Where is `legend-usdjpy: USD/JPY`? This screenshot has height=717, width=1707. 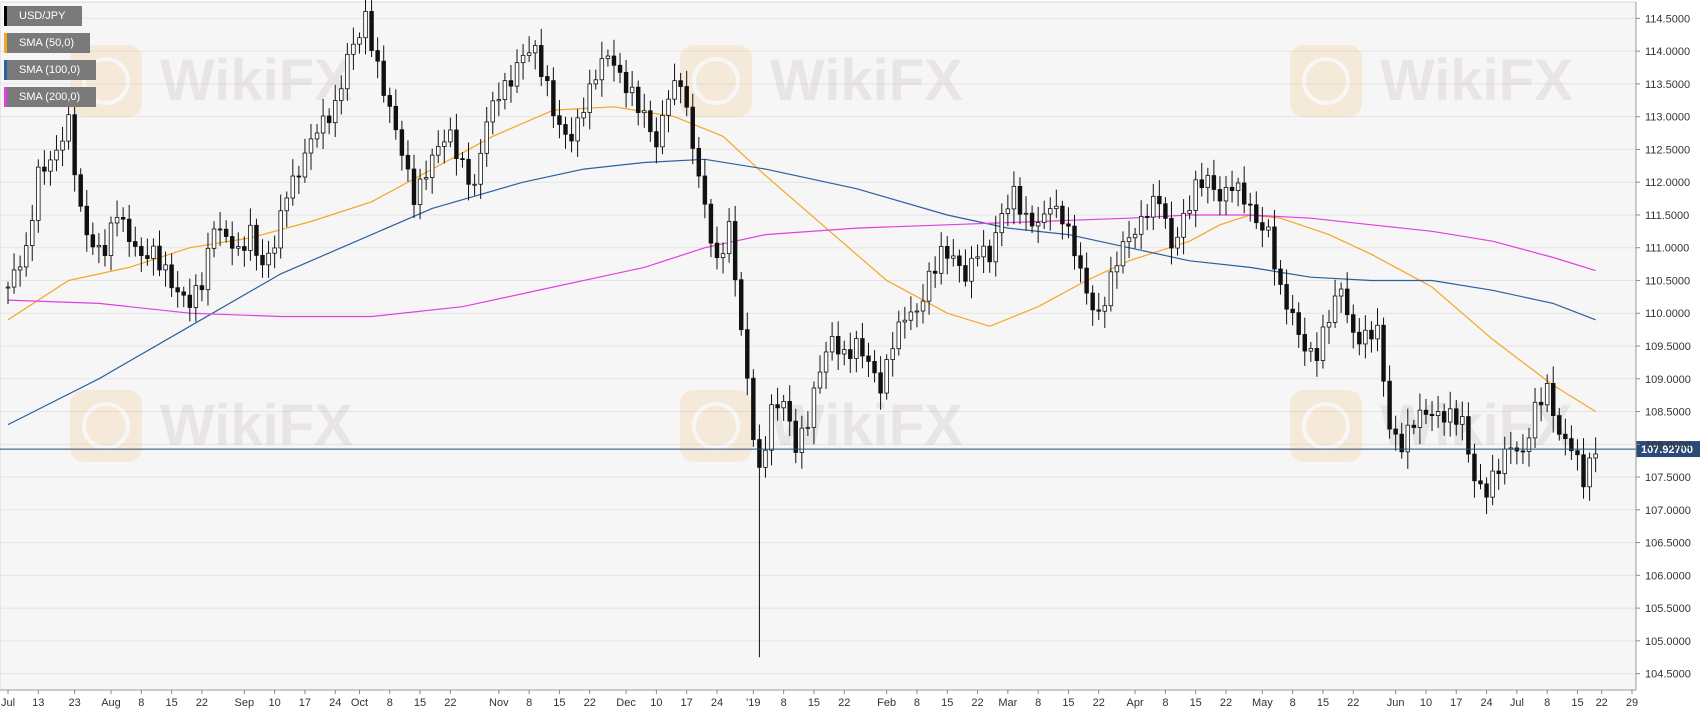 legend-usdjpy: USD/JPY is located at coordinates (43, 16).